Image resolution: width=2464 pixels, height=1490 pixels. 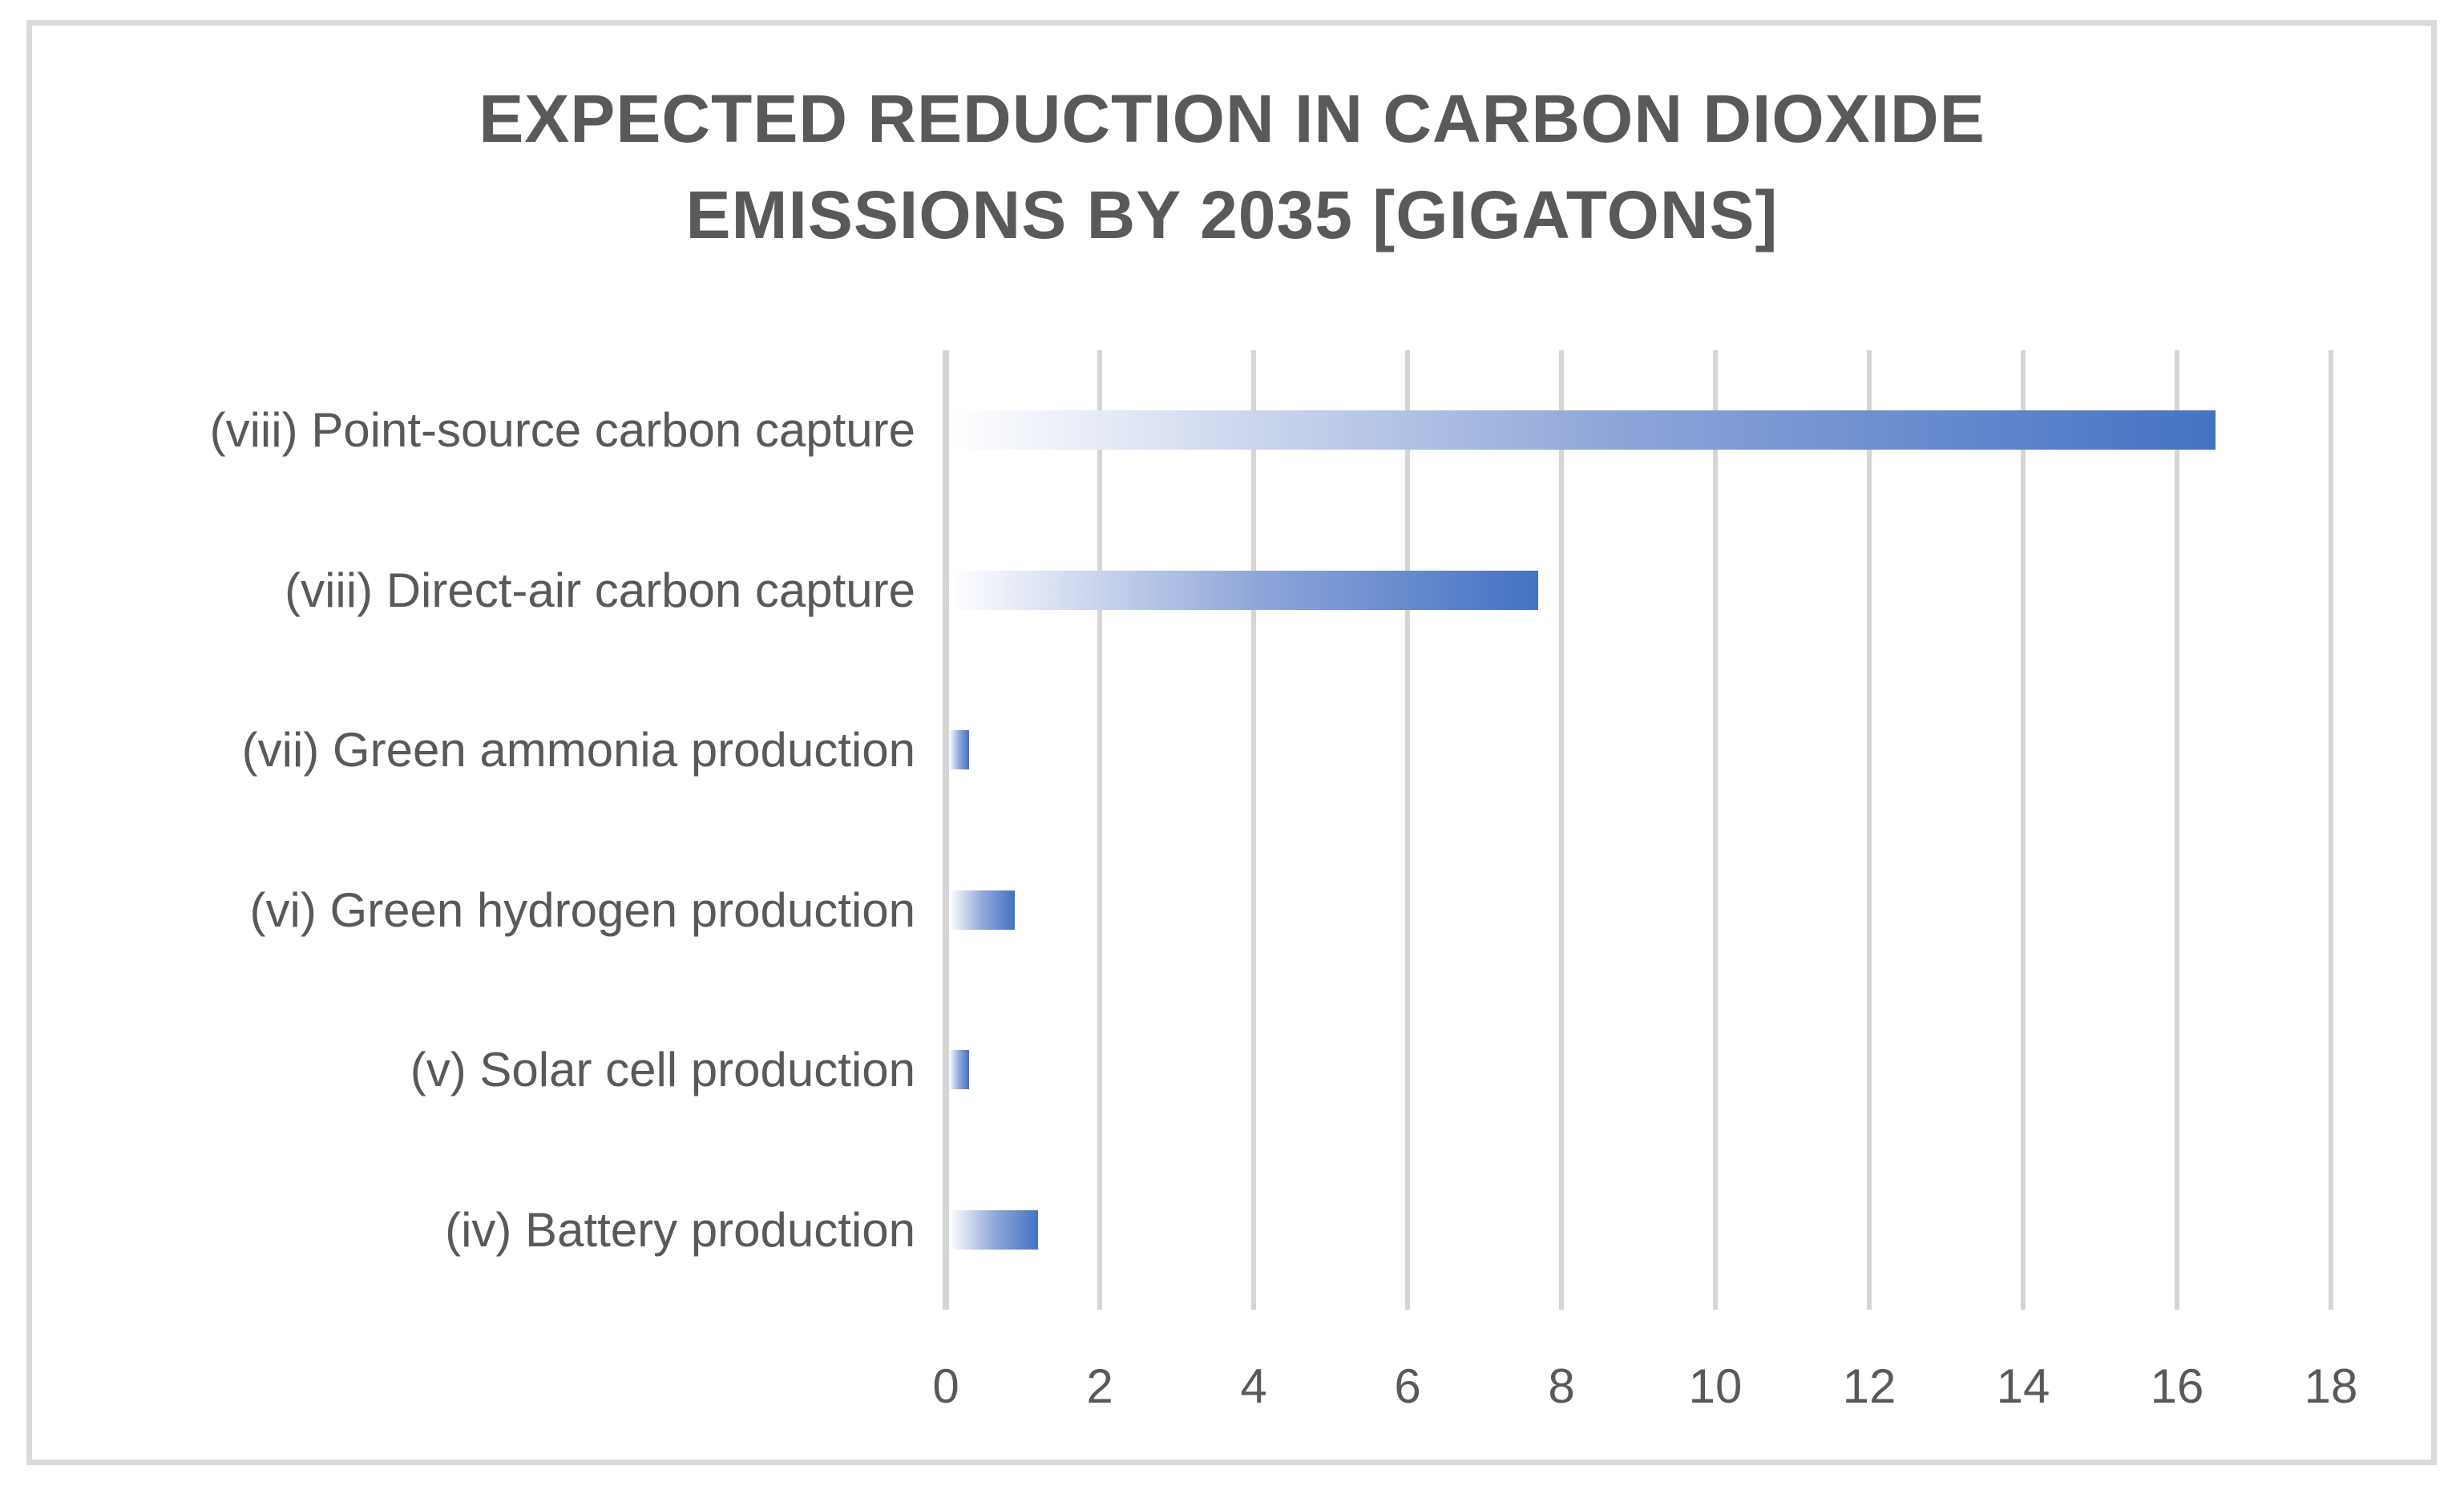 What do you see at coordinates (578, 750) in the screenshot?
I see `category-label-3: (vii) Green ammonia production` at bounding box center [578, 750].